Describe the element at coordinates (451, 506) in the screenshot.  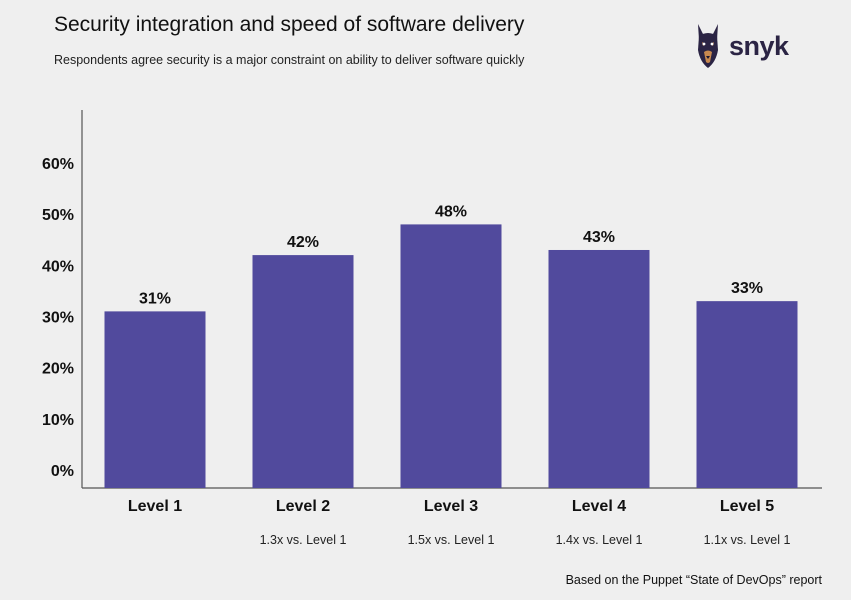
I see `x-category-label: Level 3` at that location.